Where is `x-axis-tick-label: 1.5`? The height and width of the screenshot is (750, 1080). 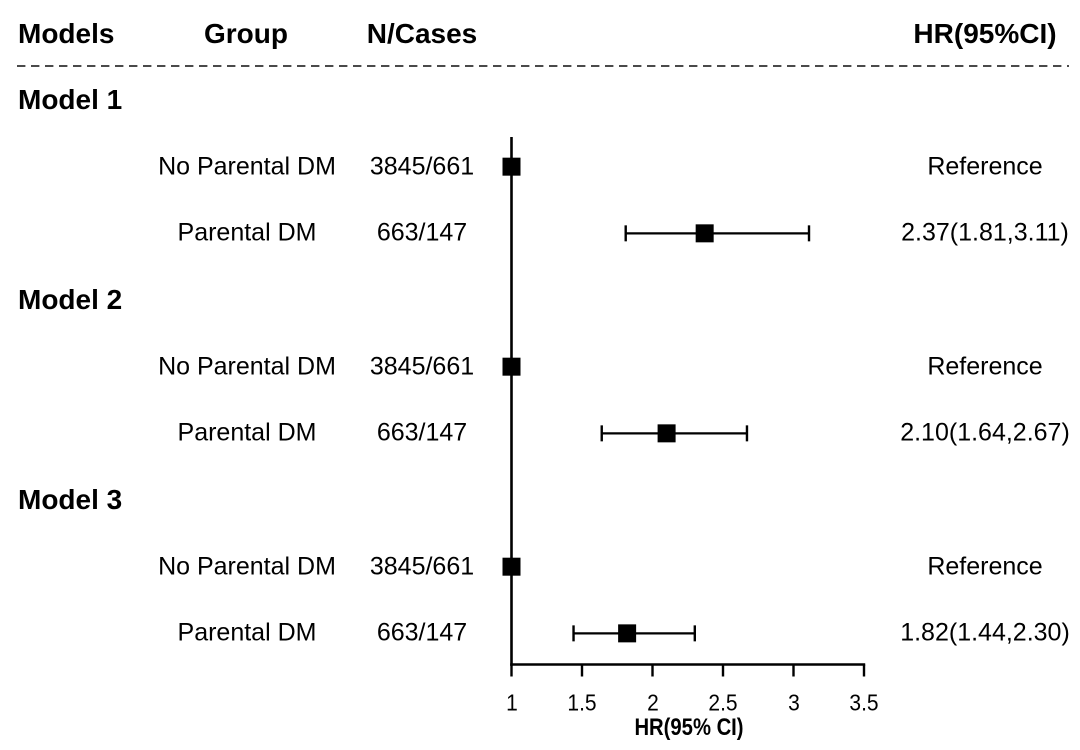
x-axis-tick-label: 1.5 is located at coordinates (582, 702).